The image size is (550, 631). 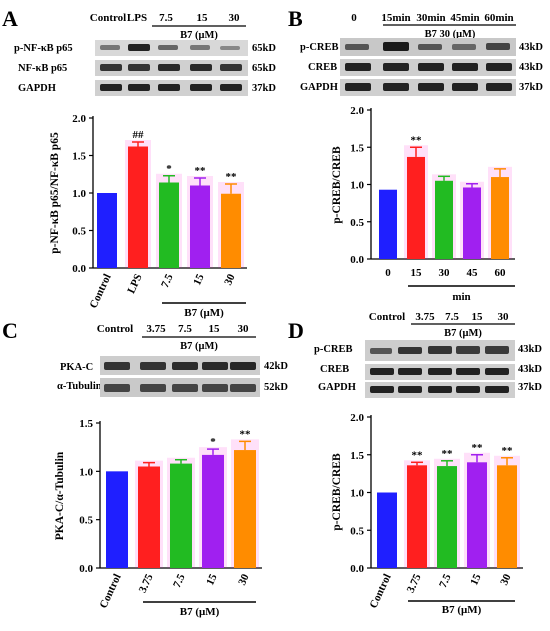 I want to click on blot-name: α-Tubulin, so click(x=79, y=386).